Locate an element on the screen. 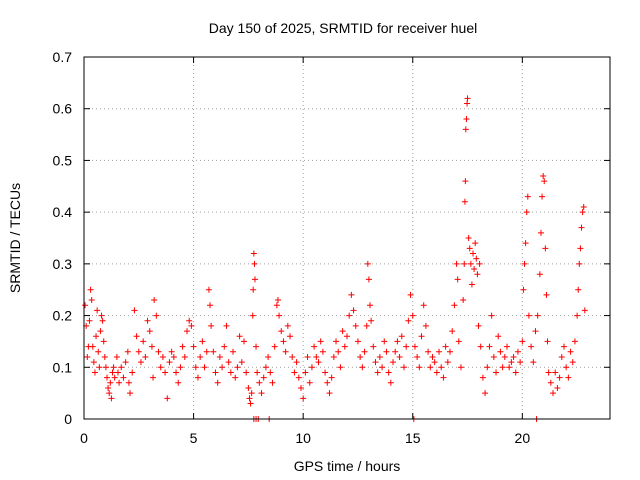 Image resolution: width=640 pixels, height=480 pixels. y-tick-label: 0.3 is located at coordinates (63, 264).